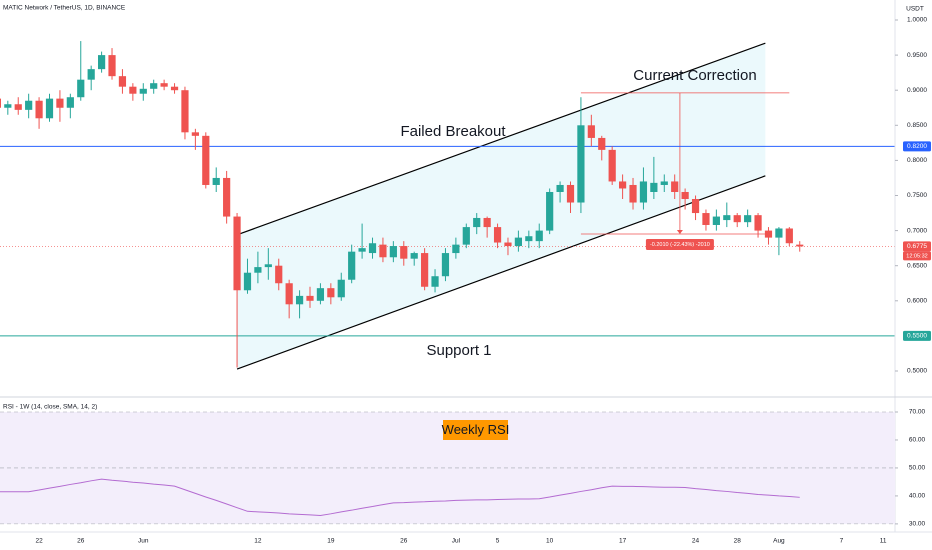  What do you see at coordinates (550, 541) in the screenshot?
I see `x-tick-label: 10` at bounding box center [550, 541].